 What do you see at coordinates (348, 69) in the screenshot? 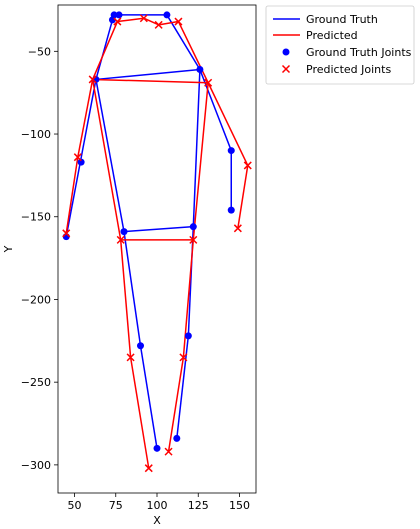
I see `legend-predicted-joints-label: Predicted Joints` at bounding box center [348, 69].